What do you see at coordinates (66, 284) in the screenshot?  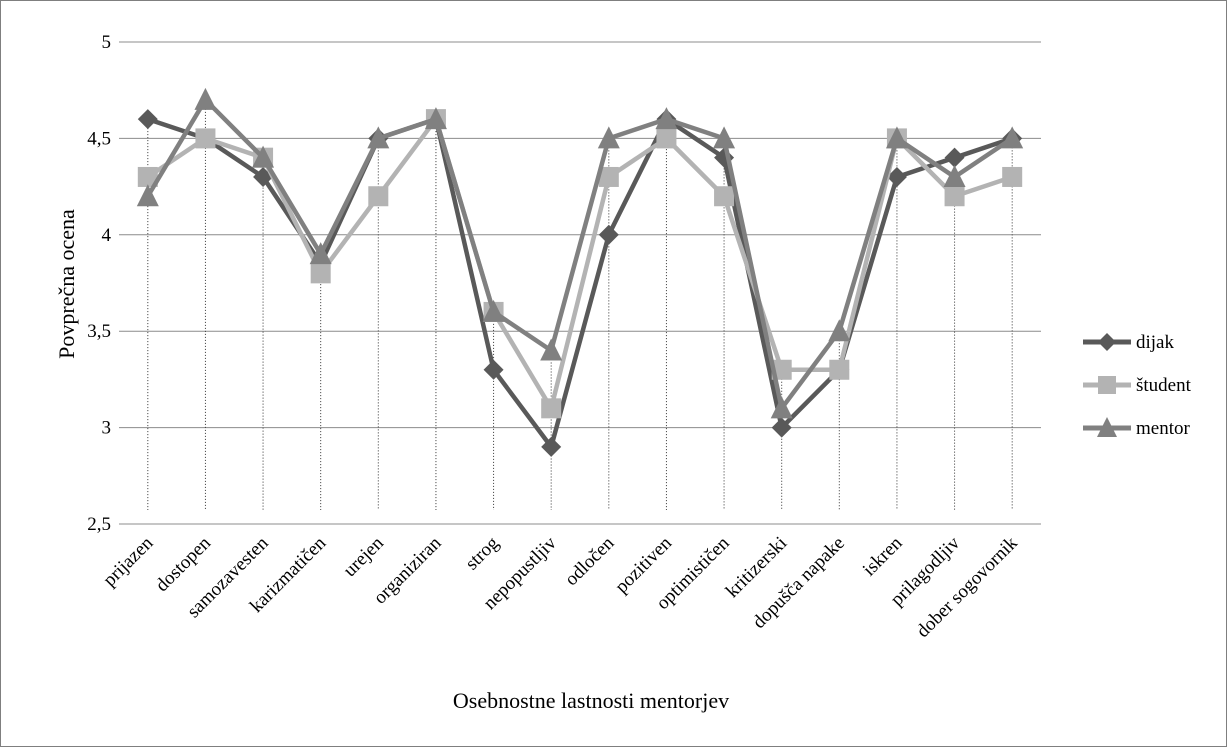 I see `y-axis-title: Povprečna ocena` at bounding box center [66, 284].